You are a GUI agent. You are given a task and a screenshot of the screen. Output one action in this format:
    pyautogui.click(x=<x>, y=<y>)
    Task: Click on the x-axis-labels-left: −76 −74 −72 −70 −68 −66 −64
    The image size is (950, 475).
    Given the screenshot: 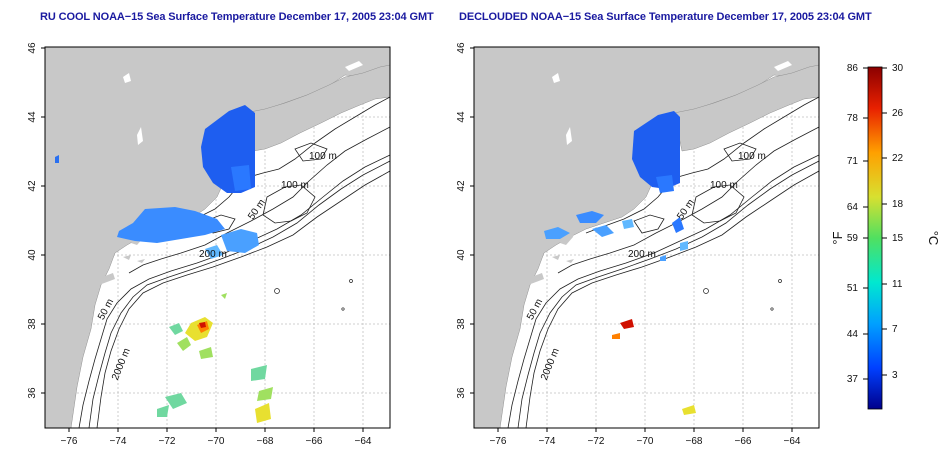 What is the action you would take?
    pyautogui.click(x=216, y=441)
    